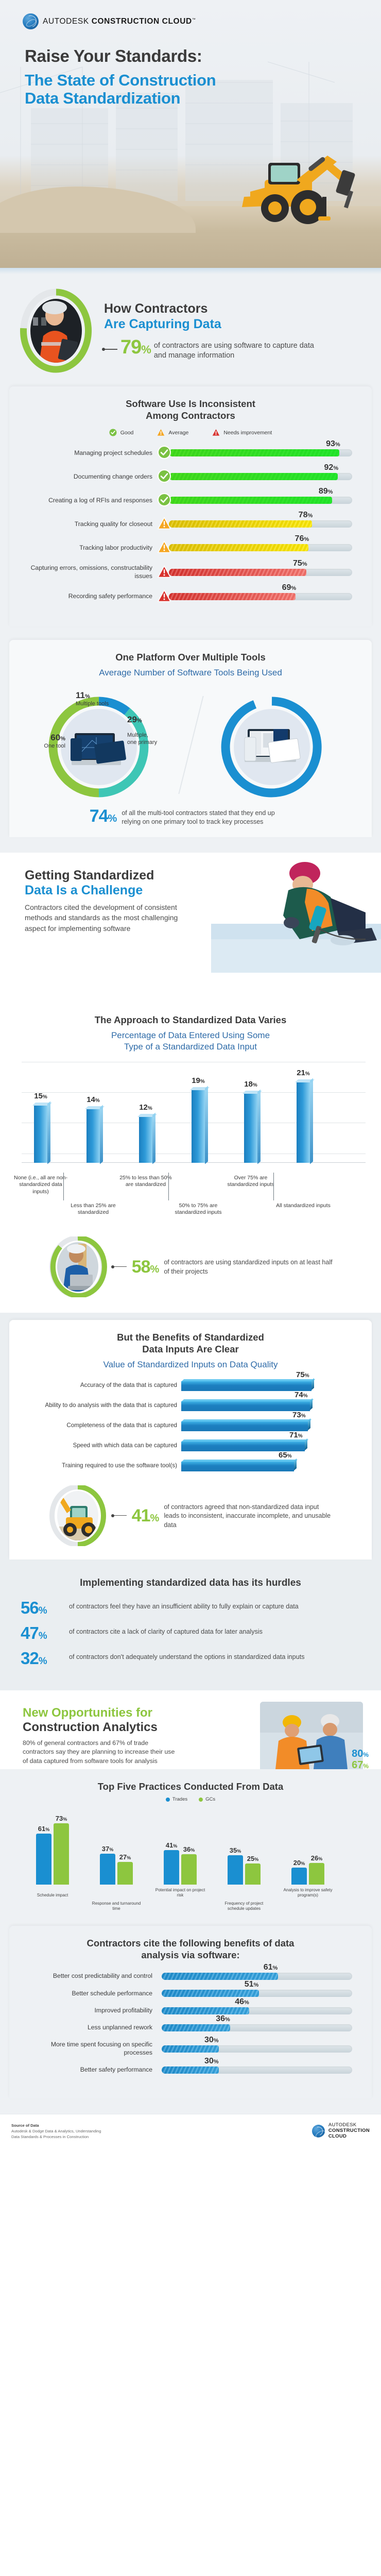 This screenshot has width=381, height=2576. Describe the element at coordinates (269, 1380) in the screenshot. I see `bar-track: 75%` at that location.